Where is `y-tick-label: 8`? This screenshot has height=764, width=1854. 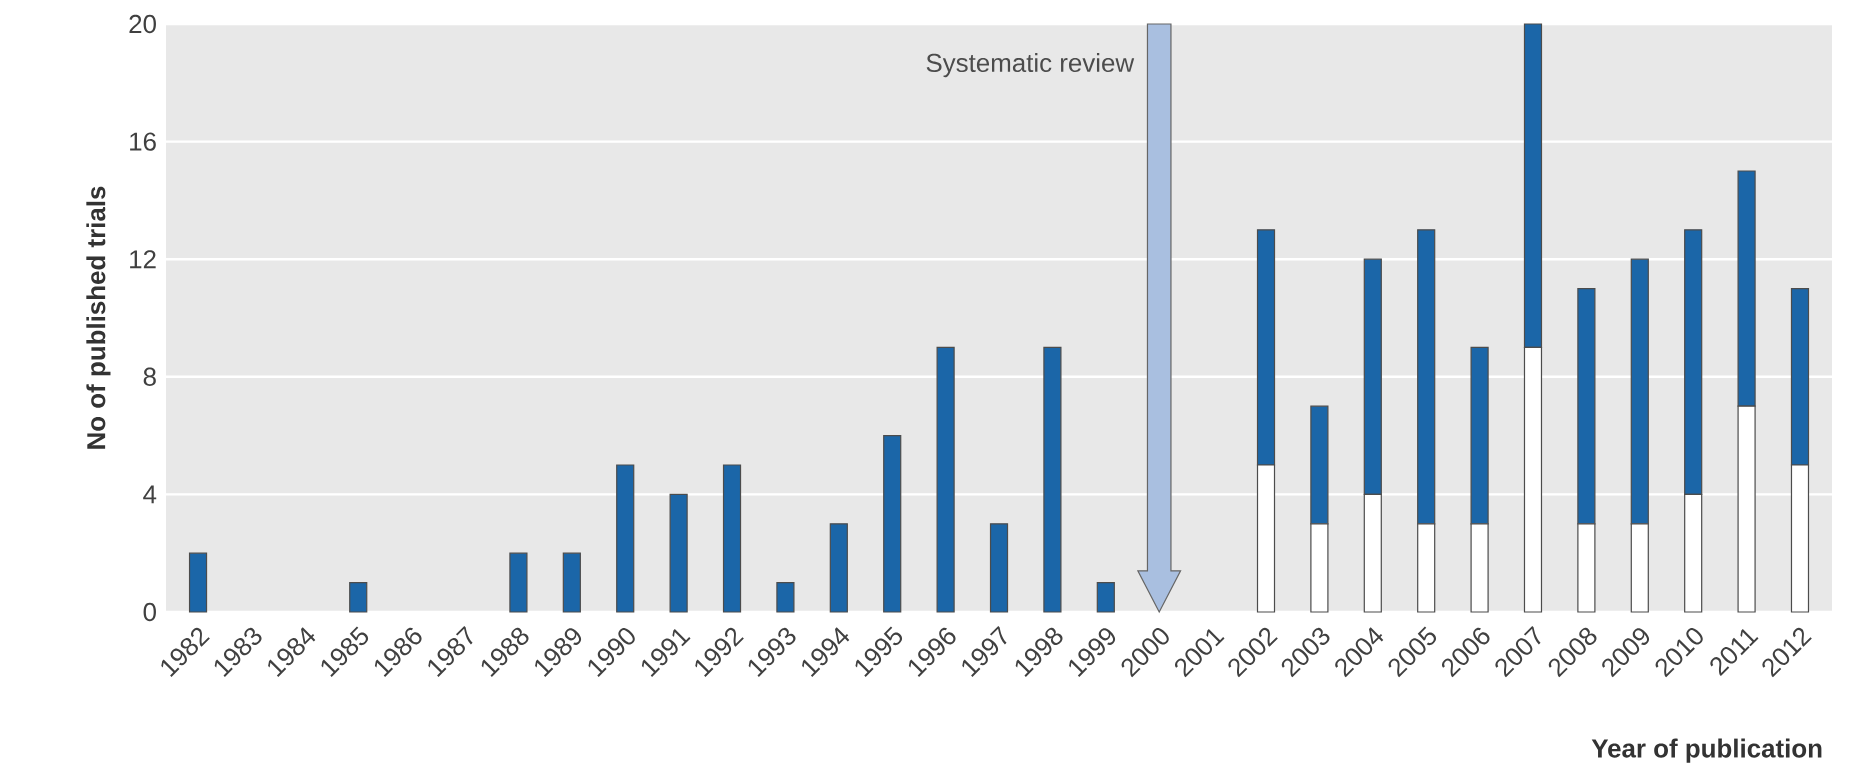
y-tick-label: 8 is located at coordinates (149, 376).